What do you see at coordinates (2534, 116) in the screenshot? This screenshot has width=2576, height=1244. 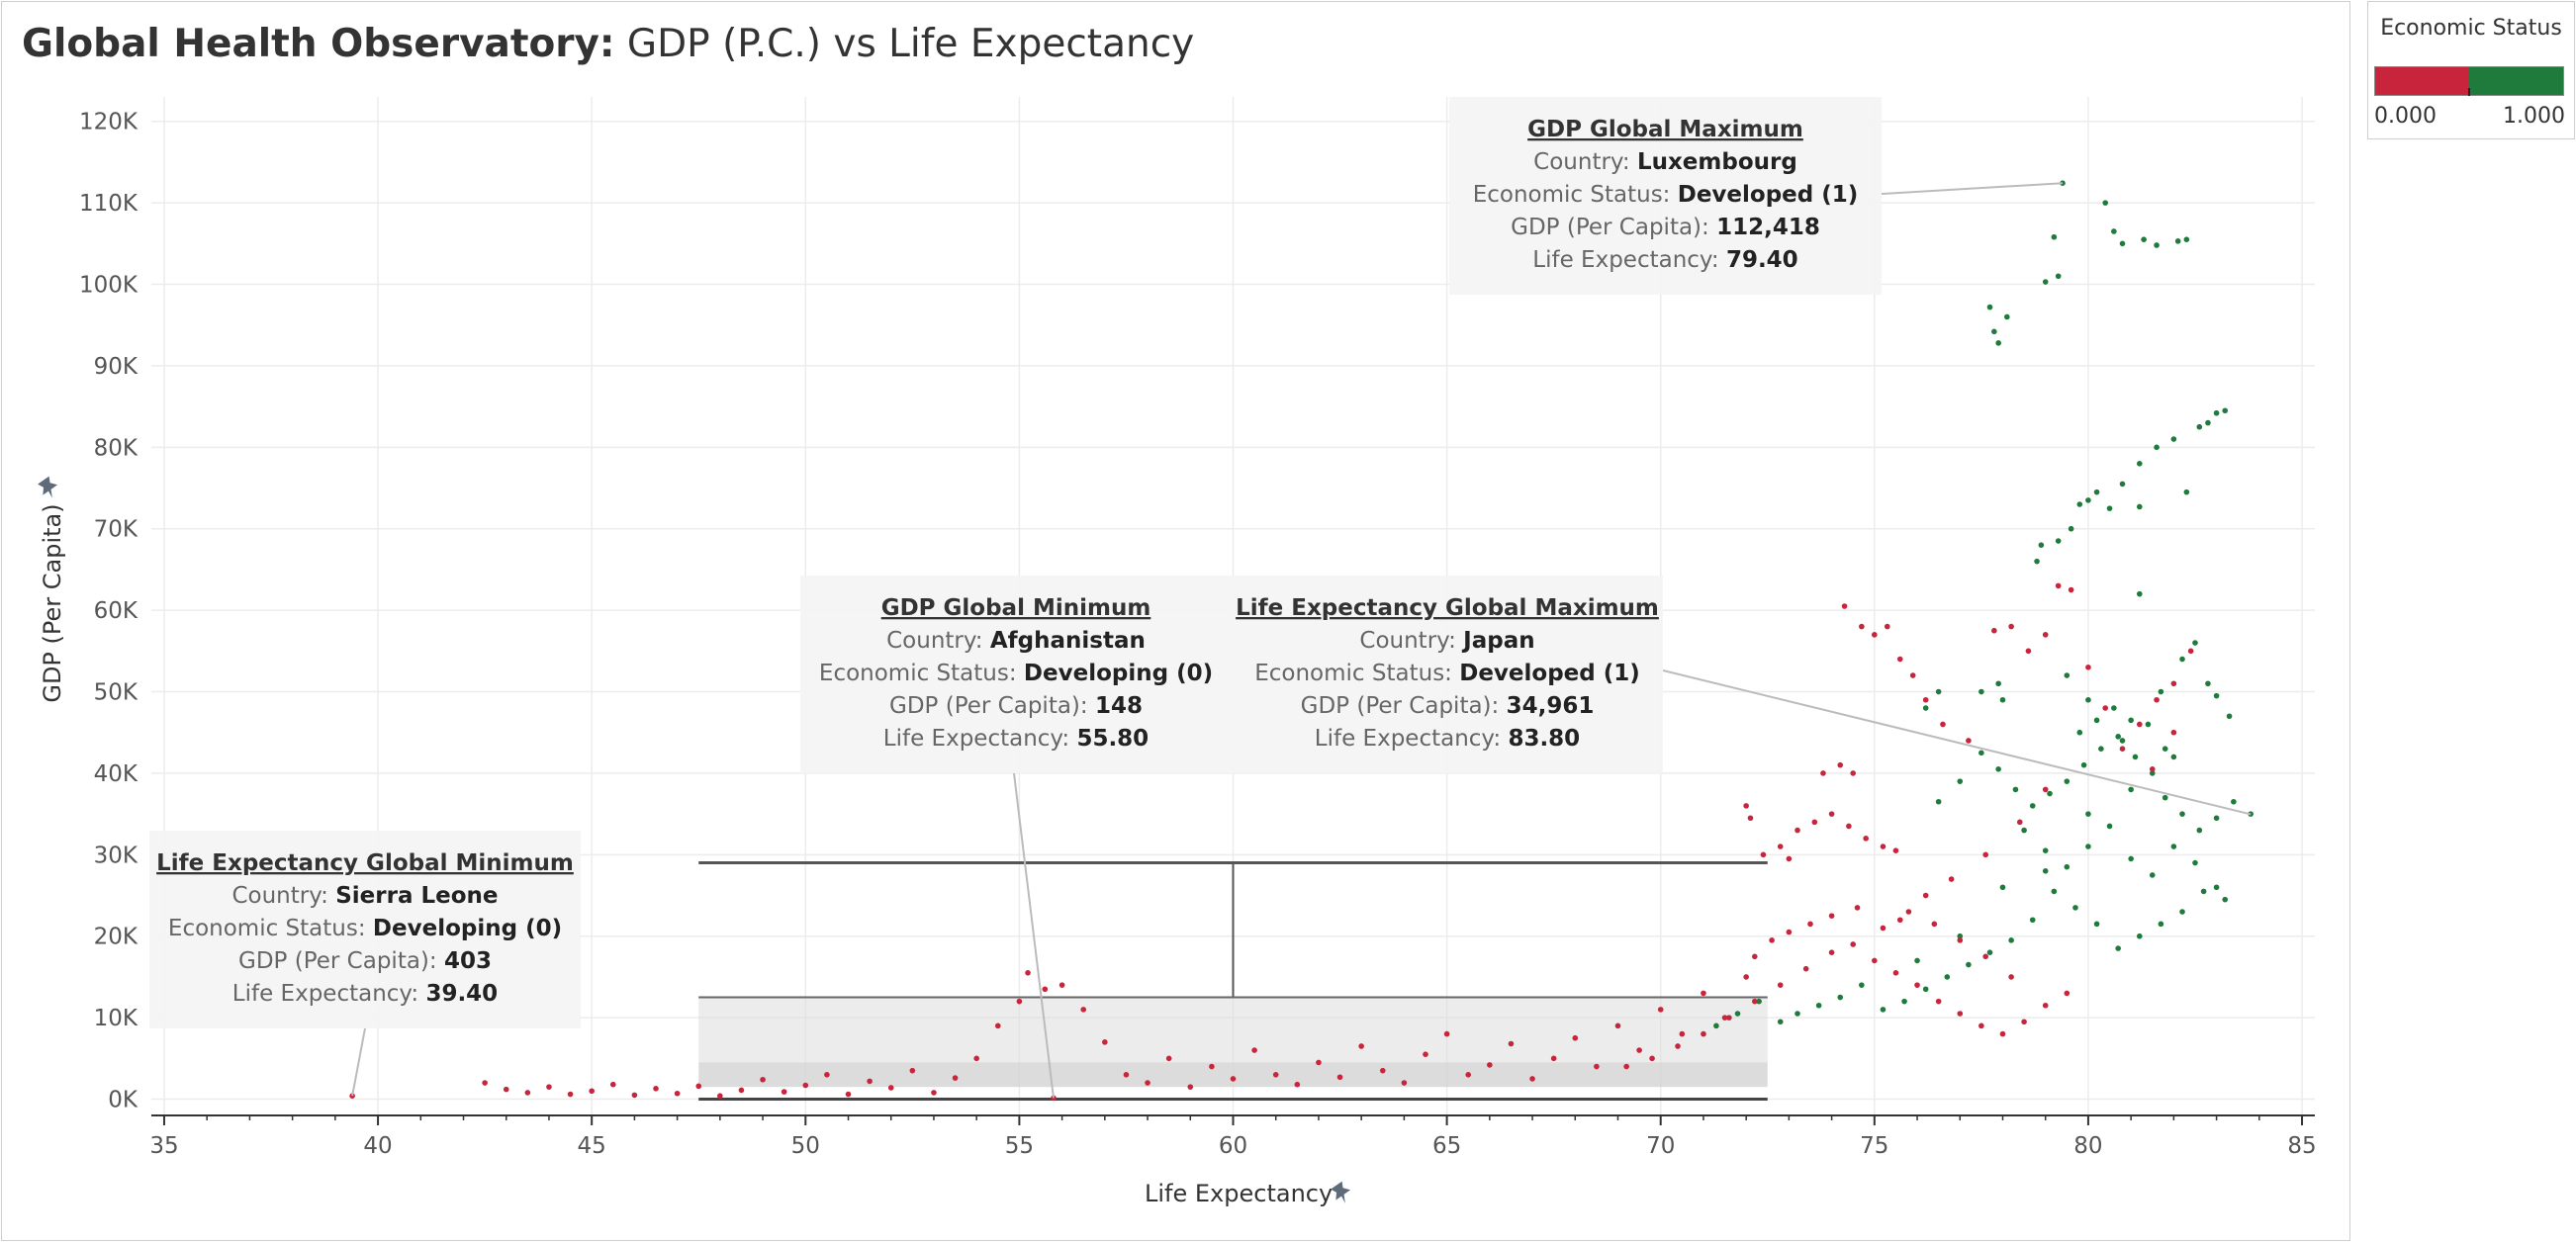 I see `legend-max-label: 1.000` at bounding box center [2534, 116].